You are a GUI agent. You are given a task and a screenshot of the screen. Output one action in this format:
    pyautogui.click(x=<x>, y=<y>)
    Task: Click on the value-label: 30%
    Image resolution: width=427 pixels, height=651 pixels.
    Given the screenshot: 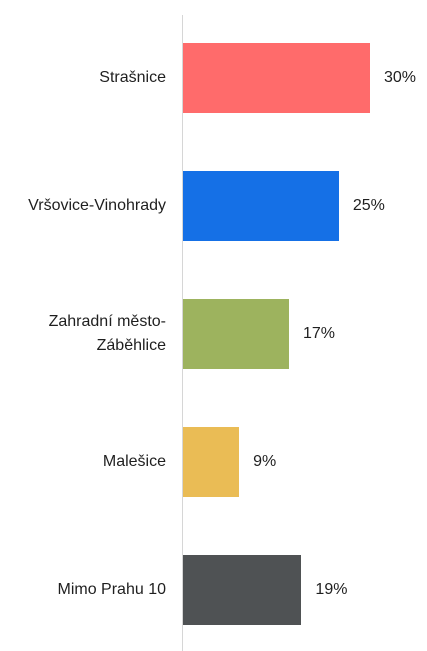 What is the action you would take?
    pyautogui.click(x=400, y=77)
    